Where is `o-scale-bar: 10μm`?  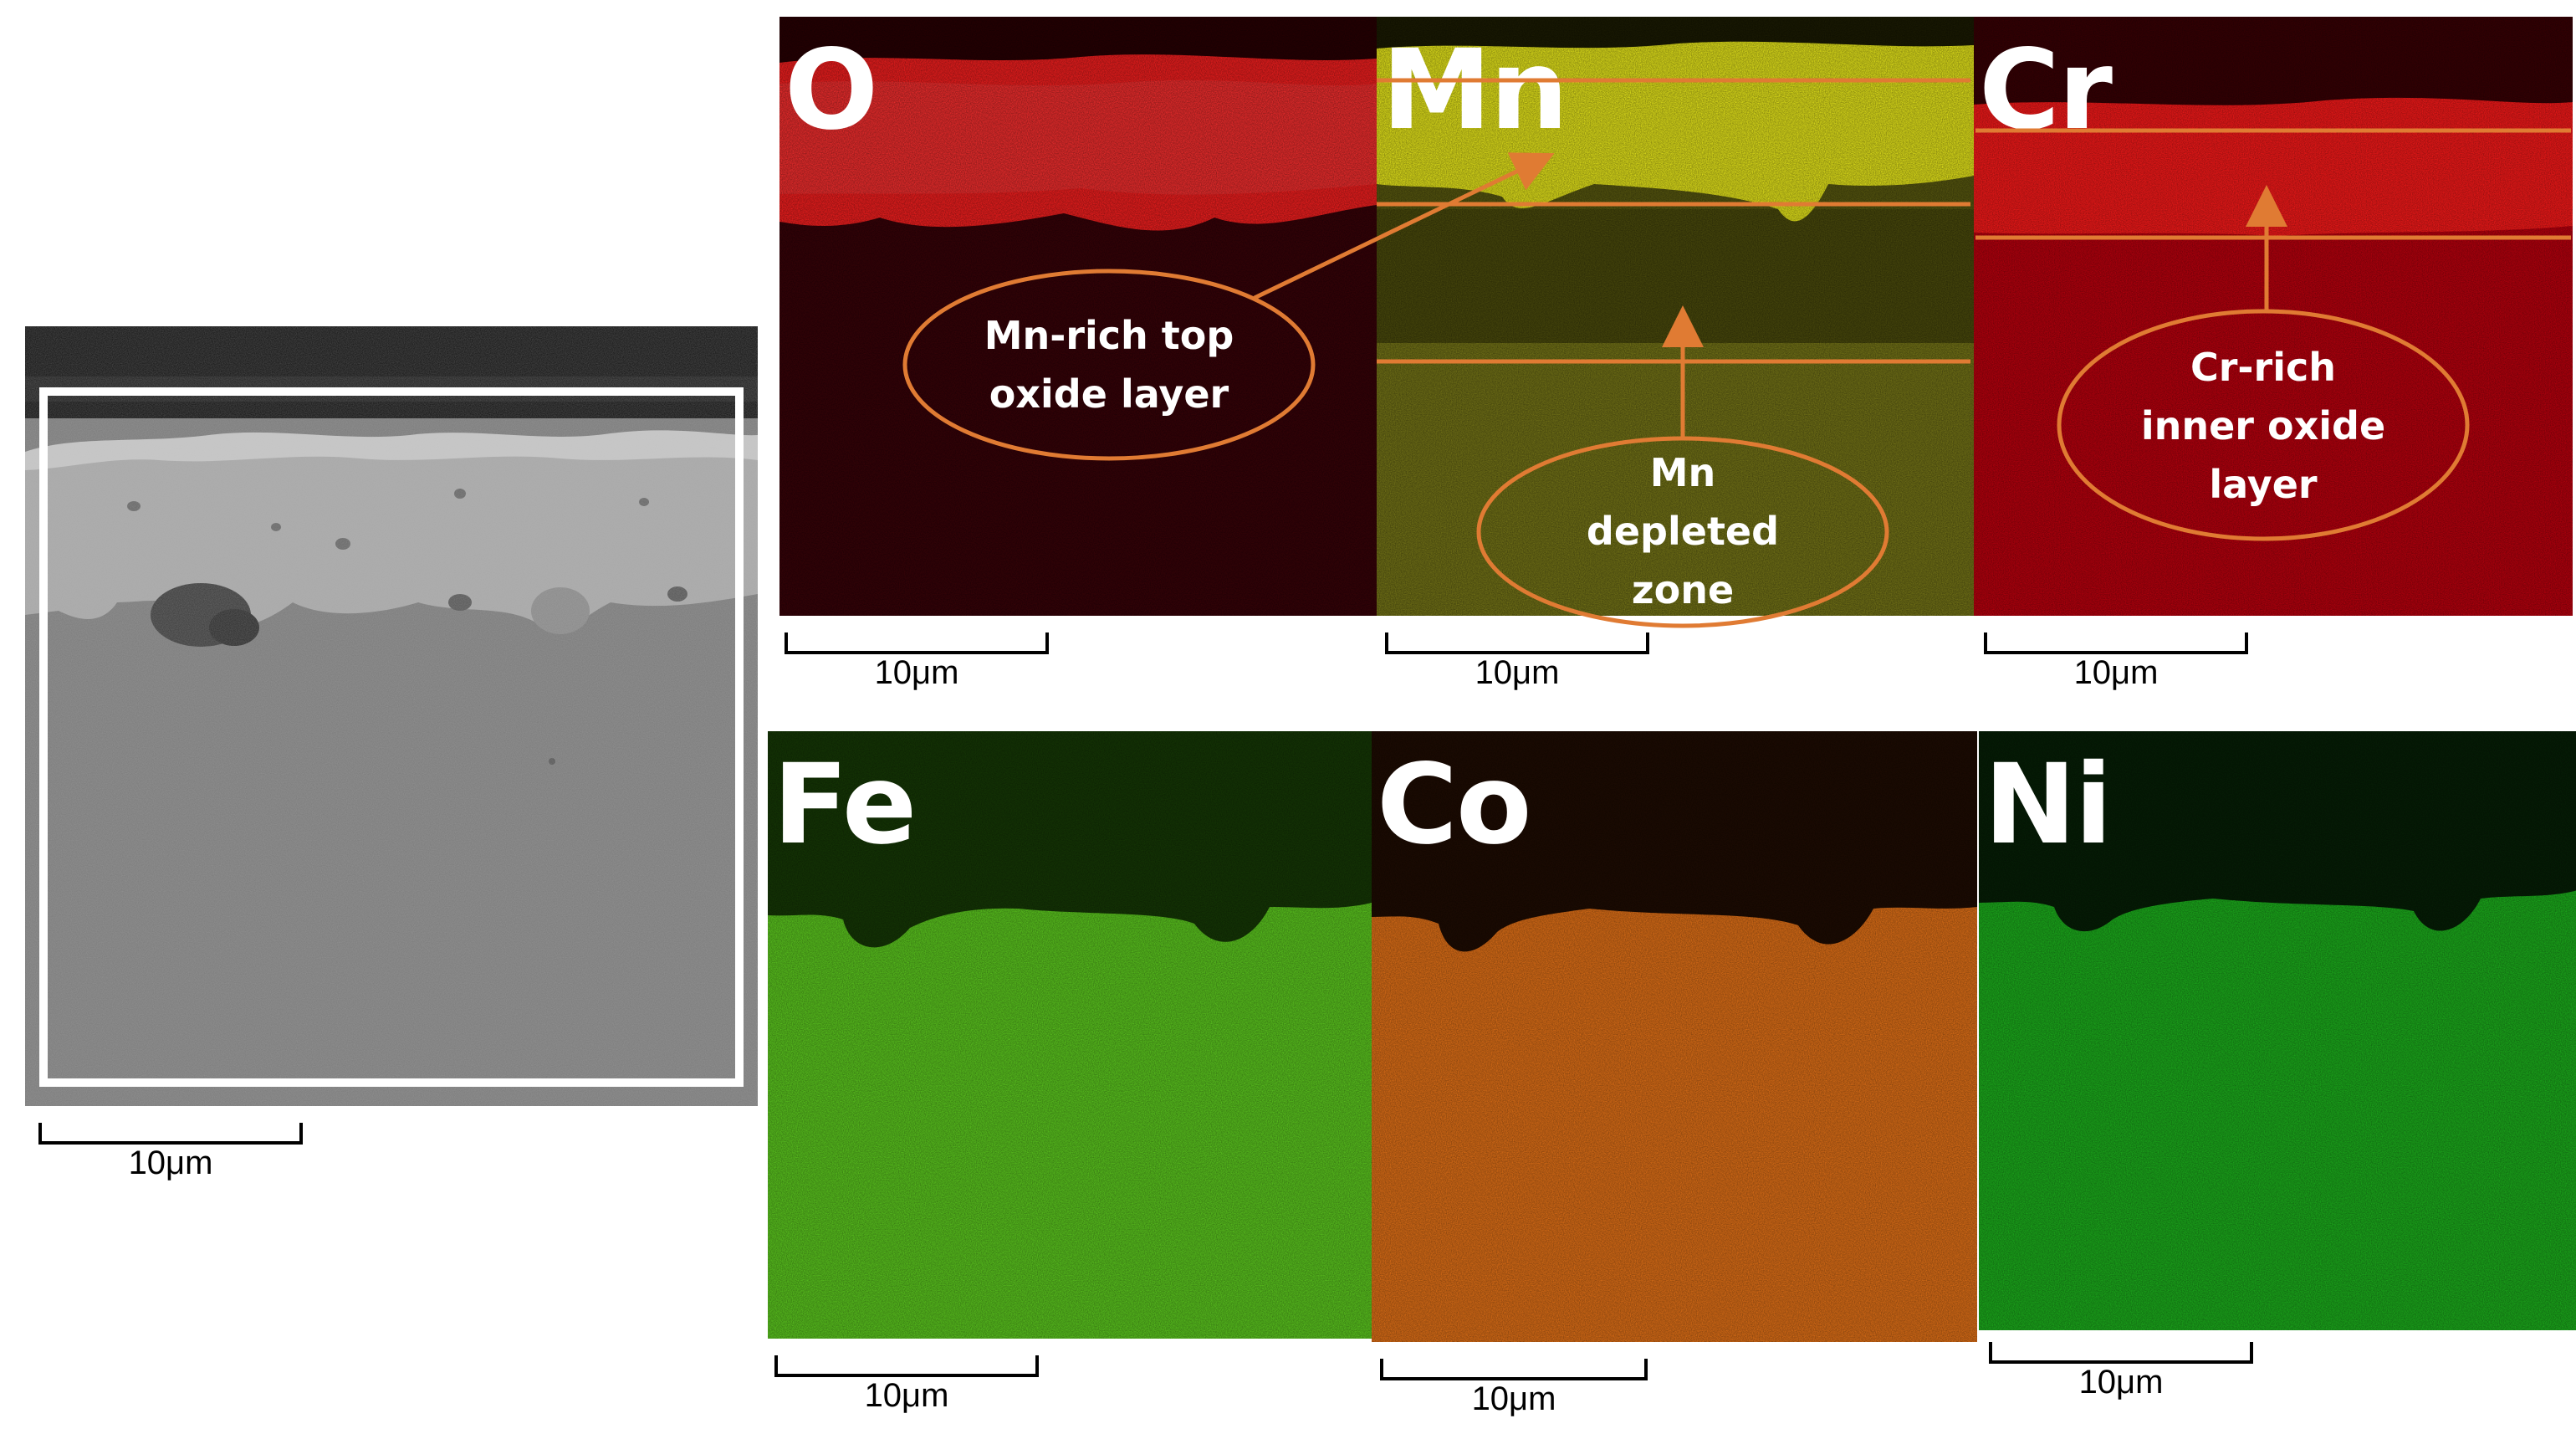
o-scale-bar: 10μm is located at coordinates (917, 670).